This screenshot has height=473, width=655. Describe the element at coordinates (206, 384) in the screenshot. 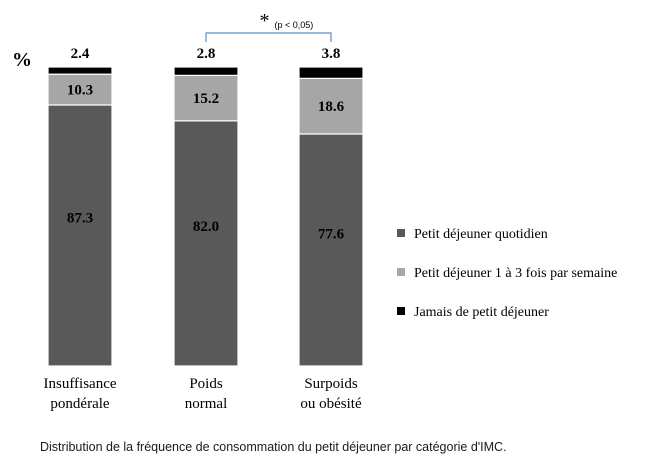

I see `x-tick-label: Poids` at that location.